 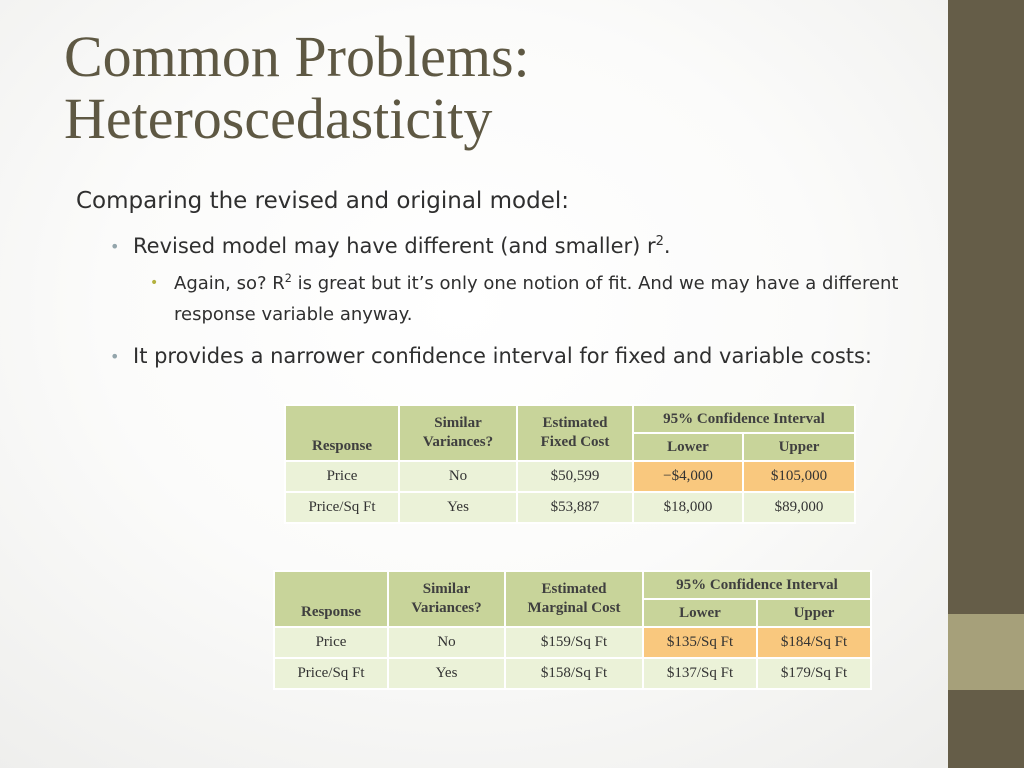 What do you see at coordinates (688, 476) in the screenshot?
I see `cell-lower: −$4,000` at bounding box center [688, 476].